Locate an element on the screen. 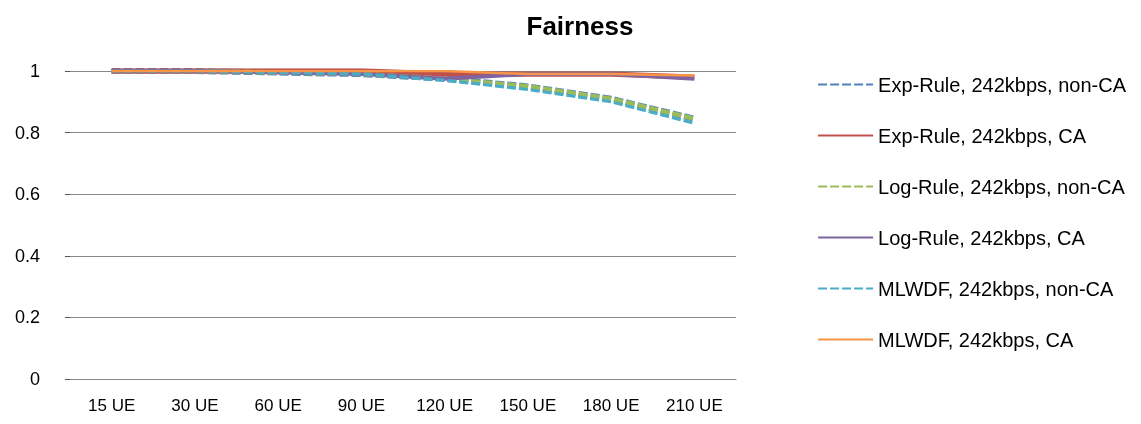 This screenshot has width=1141, height=424. y-tick-label: 0.8 is located at coordinates (27, 132).